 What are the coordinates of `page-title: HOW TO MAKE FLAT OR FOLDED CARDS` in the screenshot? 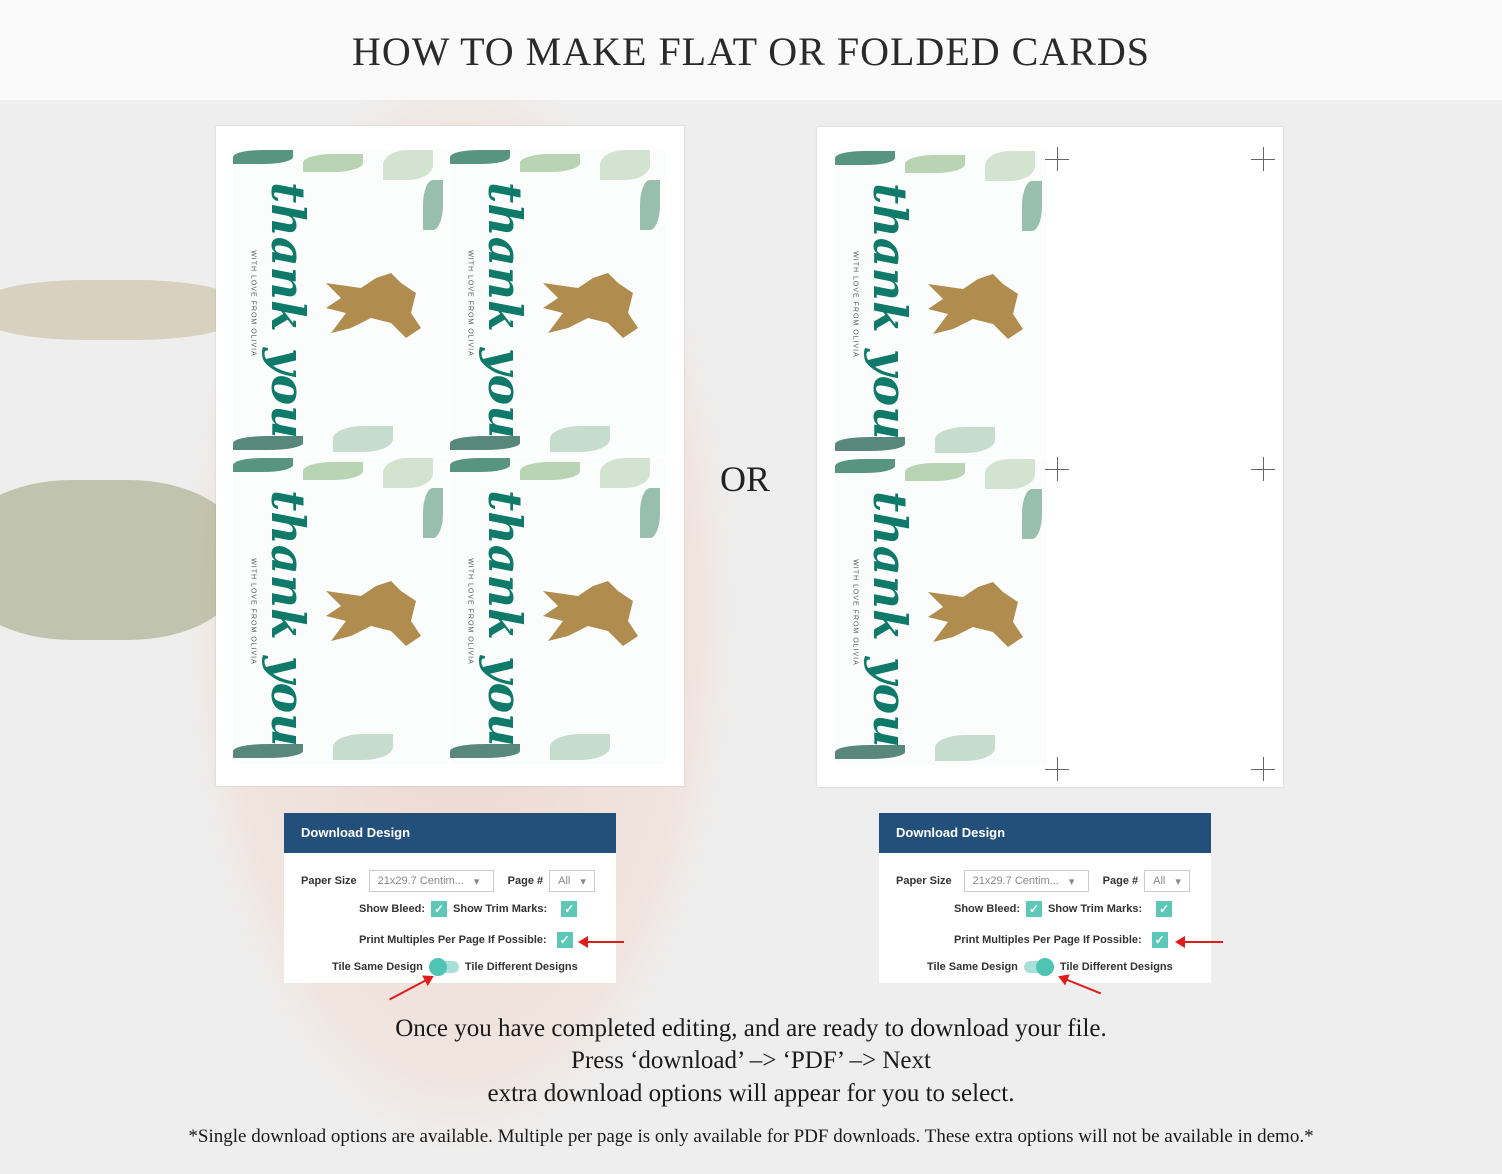 It's located at (750, 51).